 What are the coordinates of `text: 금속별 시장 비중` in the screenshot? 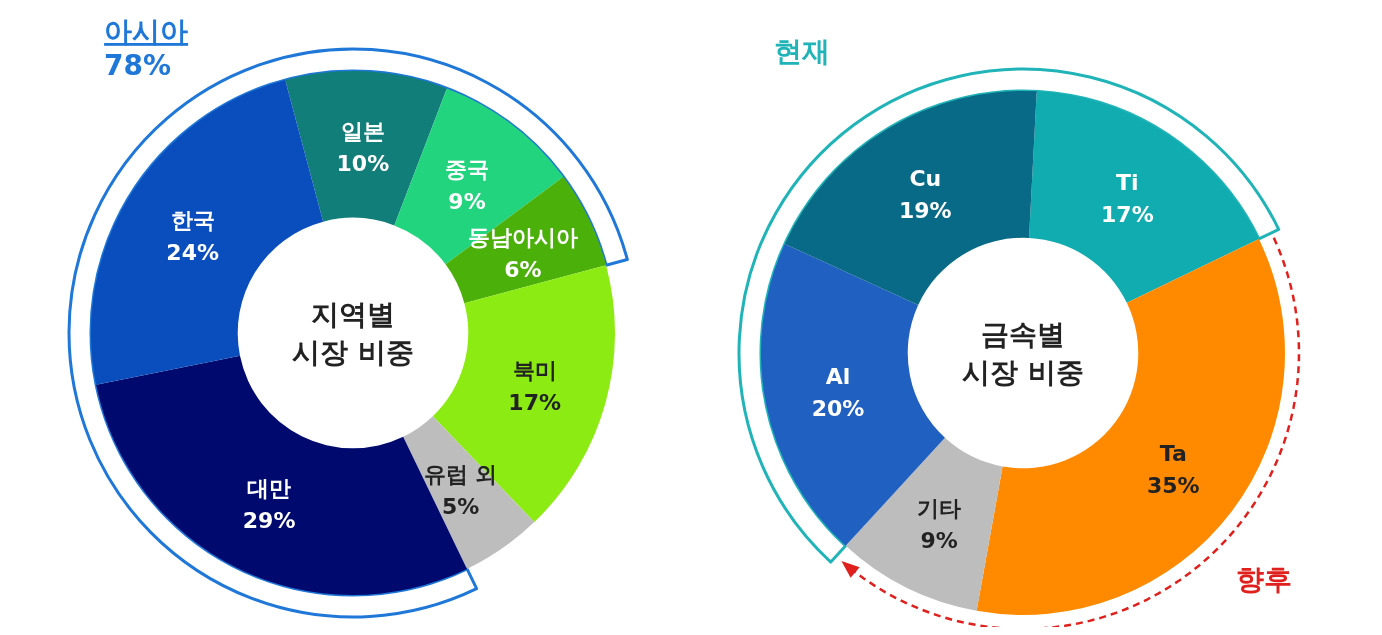 It's located at (1023, 353).